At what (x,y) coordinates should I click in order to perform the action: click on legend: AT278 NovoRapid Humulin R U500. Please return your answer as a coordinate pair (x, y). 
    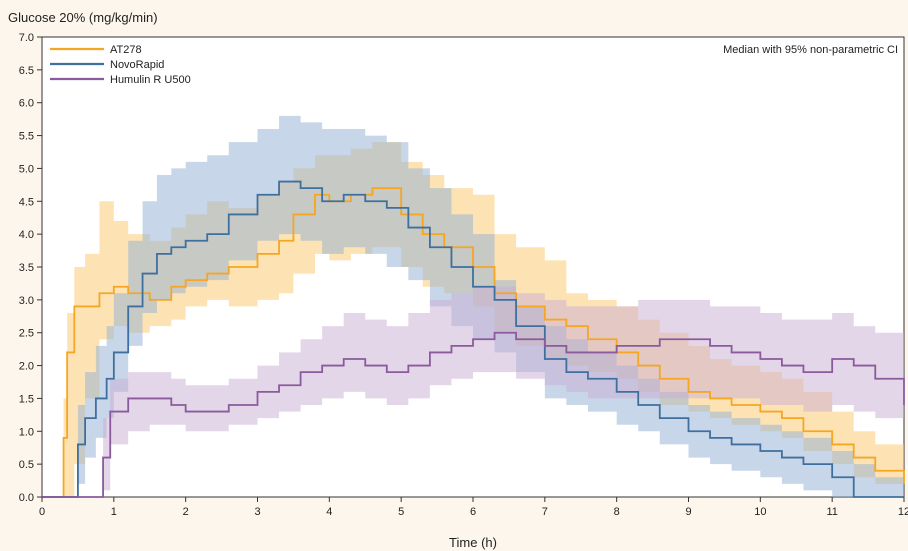
    Looking at the image, I should click on (120, 65).